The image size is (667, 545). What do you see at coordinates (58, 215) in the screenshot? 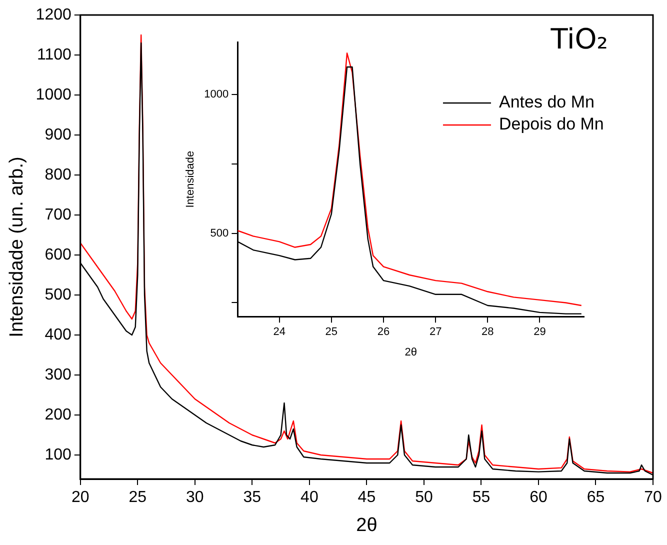
I see `y-tick-label: 700` at bounding box center [58, 215].